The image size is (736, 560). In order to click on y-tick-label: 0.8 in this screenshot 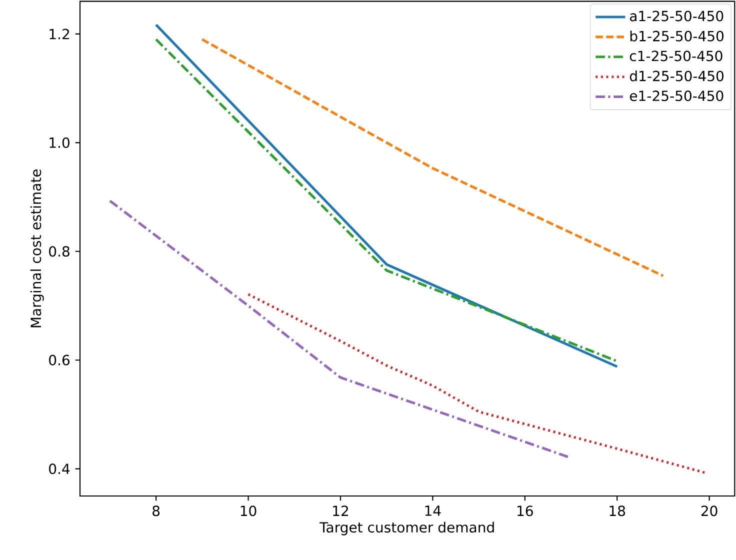, I will do `click(59, 251)`.